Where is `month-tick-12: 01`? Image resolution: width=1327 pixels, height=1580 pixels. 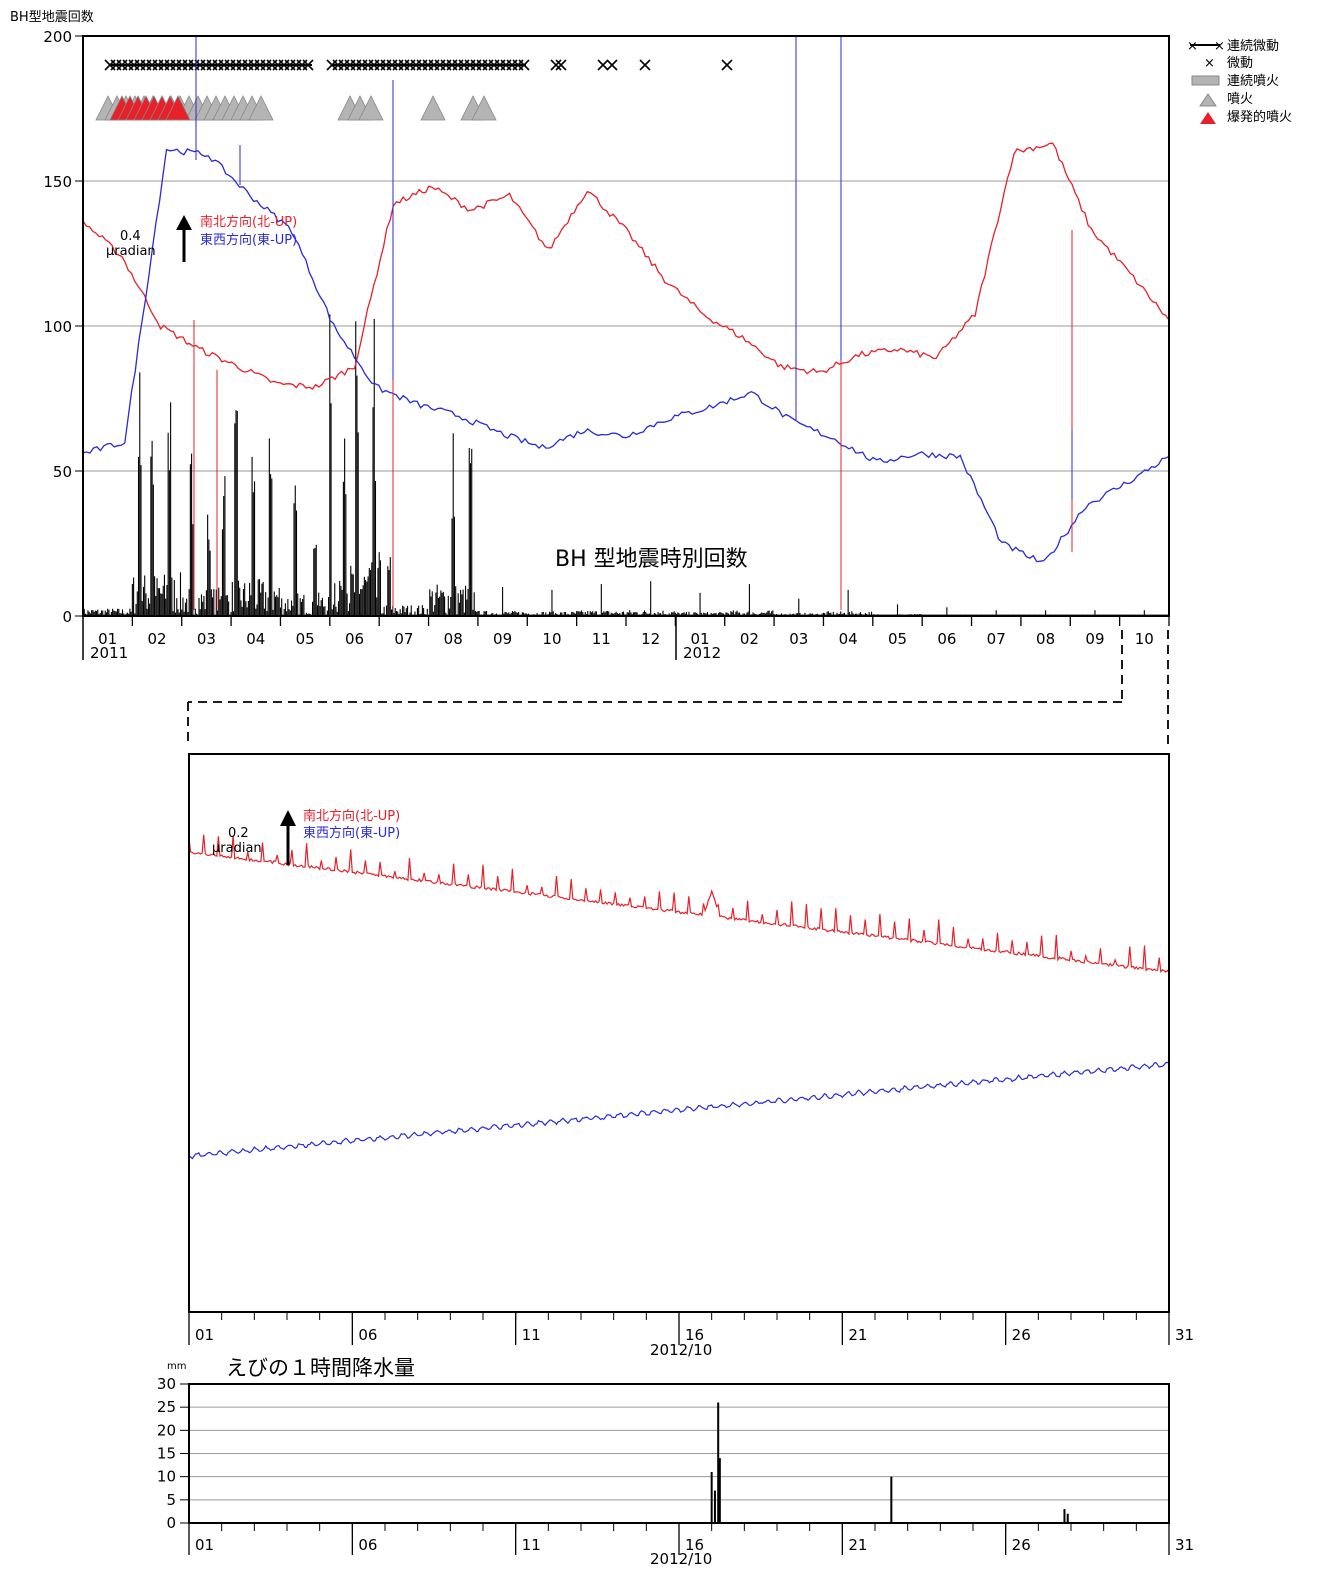
month-tick-12: 01 is located at coordinates (699, 639).